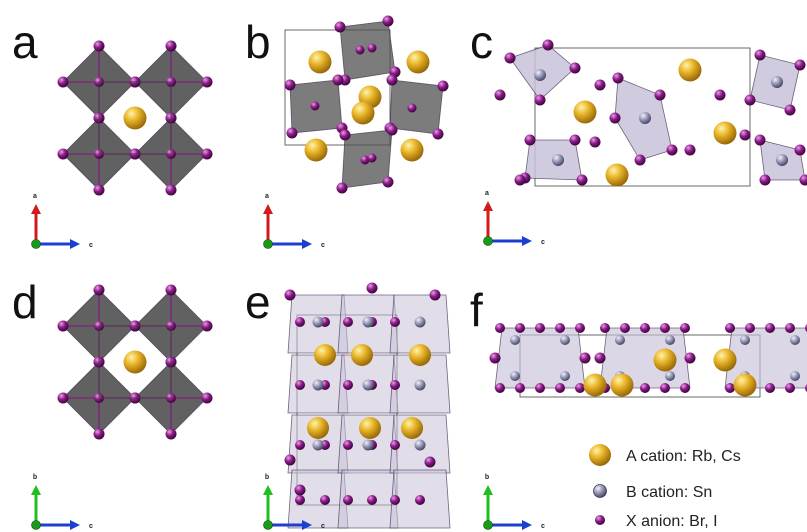  What do you see at coordinates (487, 477) in the screenshot?
I see `vertical-axis-label: b` at bounding box center [487, 477].